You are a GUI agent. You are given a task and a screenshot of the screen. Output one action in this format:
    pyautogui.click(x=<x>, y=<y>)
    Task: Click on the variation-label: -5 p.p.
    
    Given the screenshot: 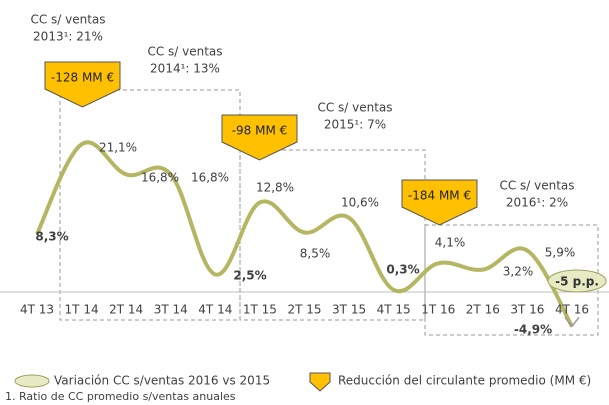 What is the action you would take?
    pyautogui.click(x=577, y=282)
    